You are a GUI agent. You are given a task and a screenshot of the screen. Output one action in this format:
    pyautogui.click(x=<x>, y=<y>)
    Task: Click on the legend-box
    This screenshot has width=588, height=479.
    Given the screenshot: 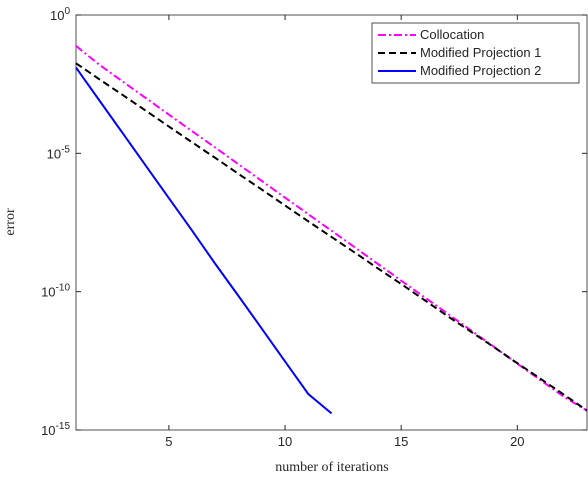 What is the action you would take?
    pyautogui.click(x=475, y=53)
    